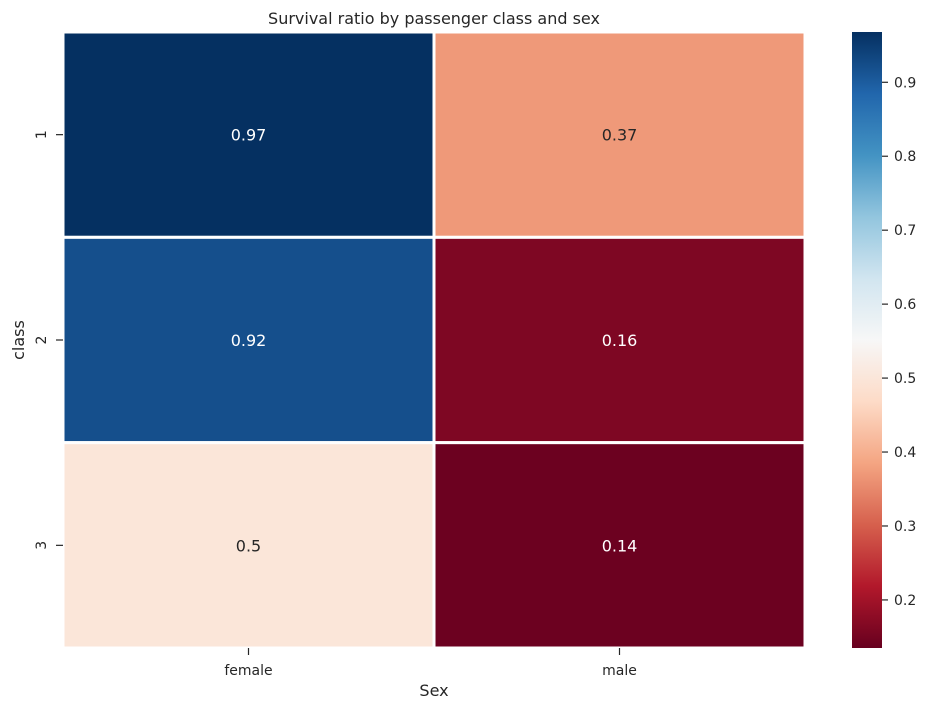 This screenshot has width=930, height=710. Describe the element at coordinates (433, 690) in the screenshot. I see `x-axis-title: Sex` at that location.